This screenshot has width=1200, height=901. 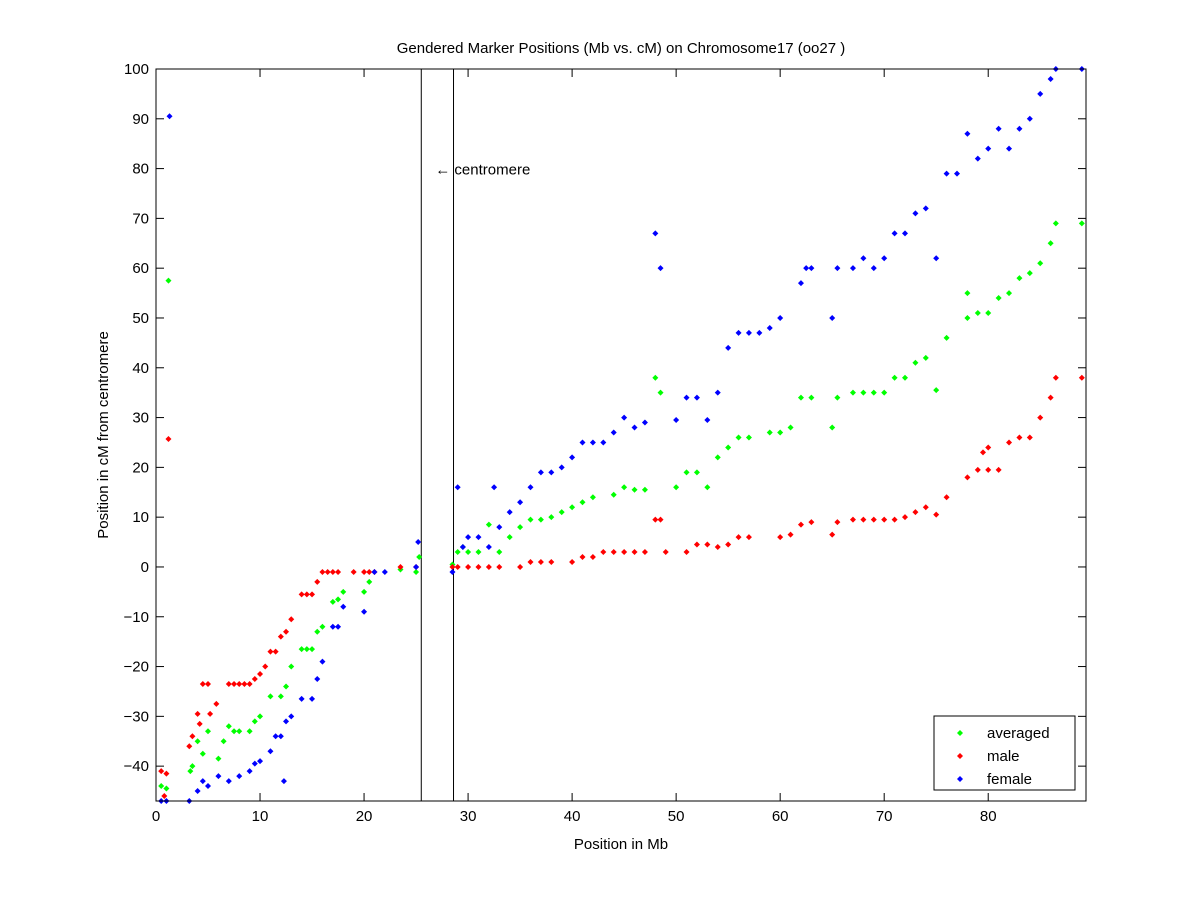 I want to click on x-tick-label: 40, so click(x=572, y=816).